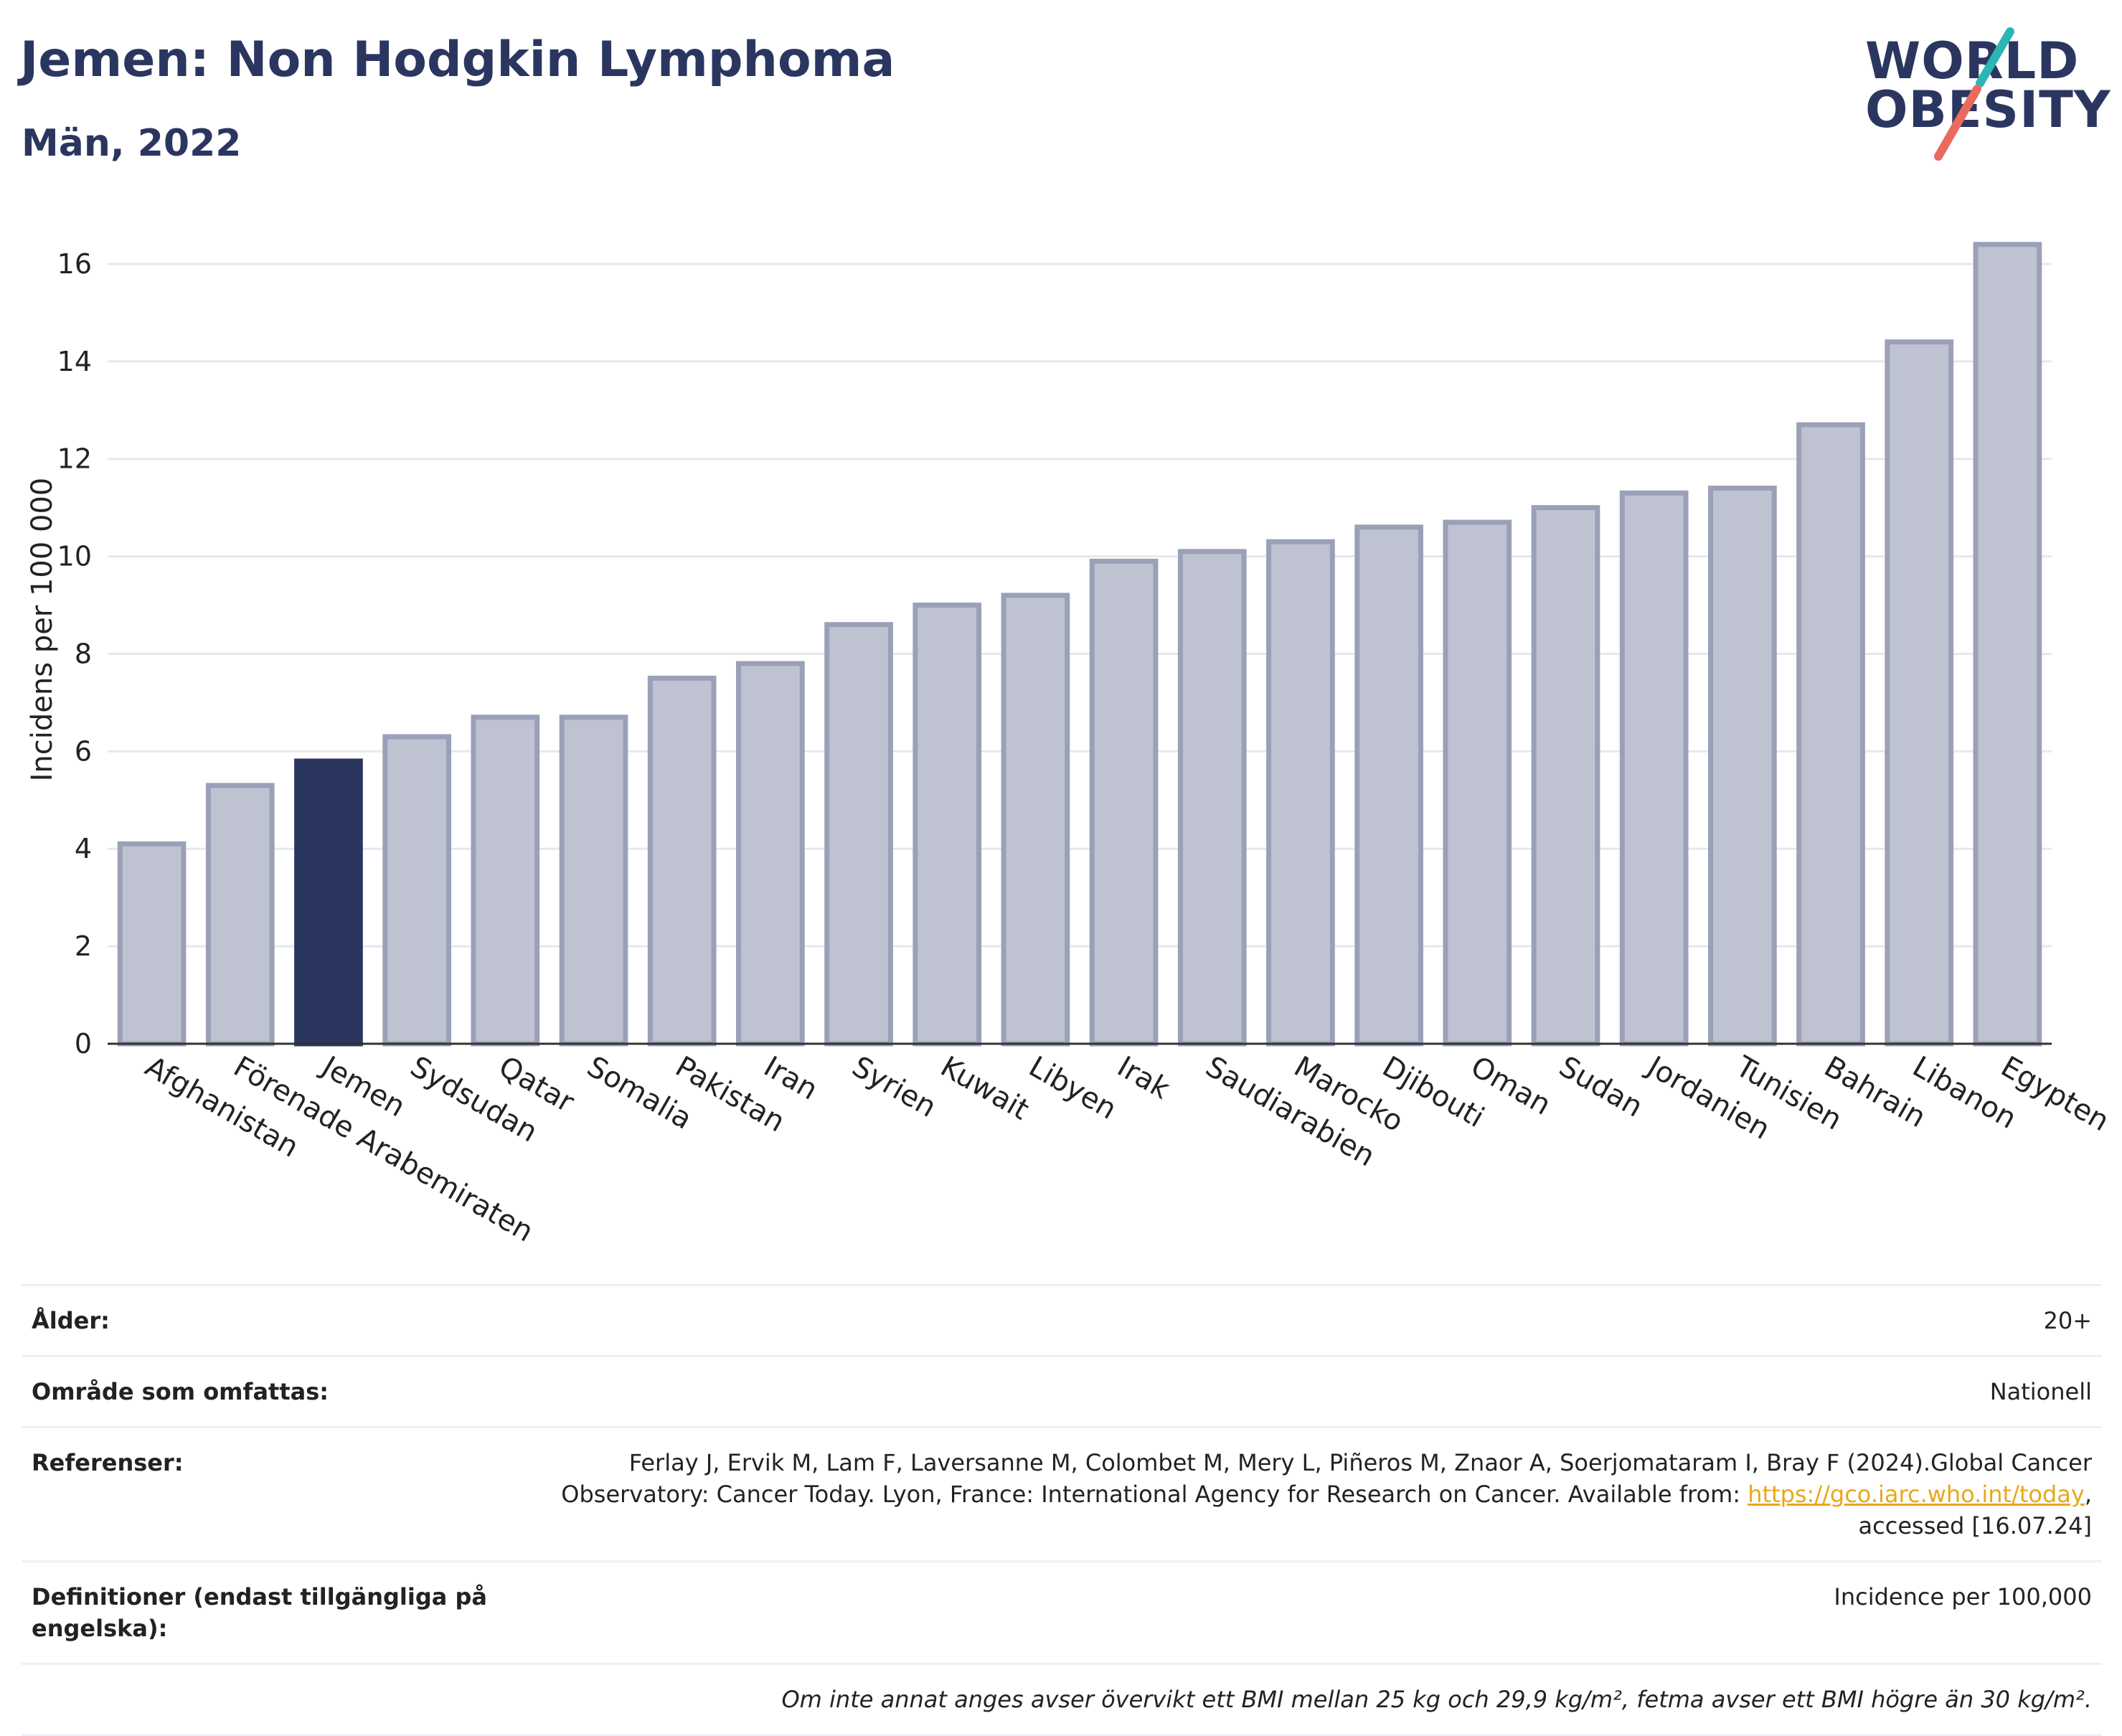  Describe the element at coordinates (74, 264) in the screenshot. I see `y-tick-label: 16` at that location.